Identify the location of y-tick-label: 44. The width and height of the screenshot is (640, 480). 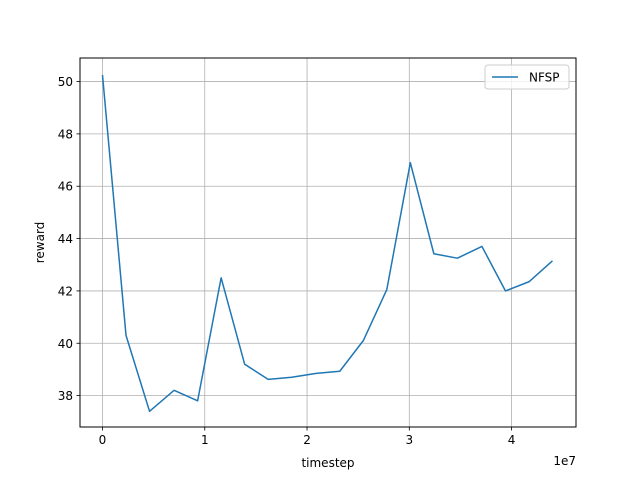
(65, 239).